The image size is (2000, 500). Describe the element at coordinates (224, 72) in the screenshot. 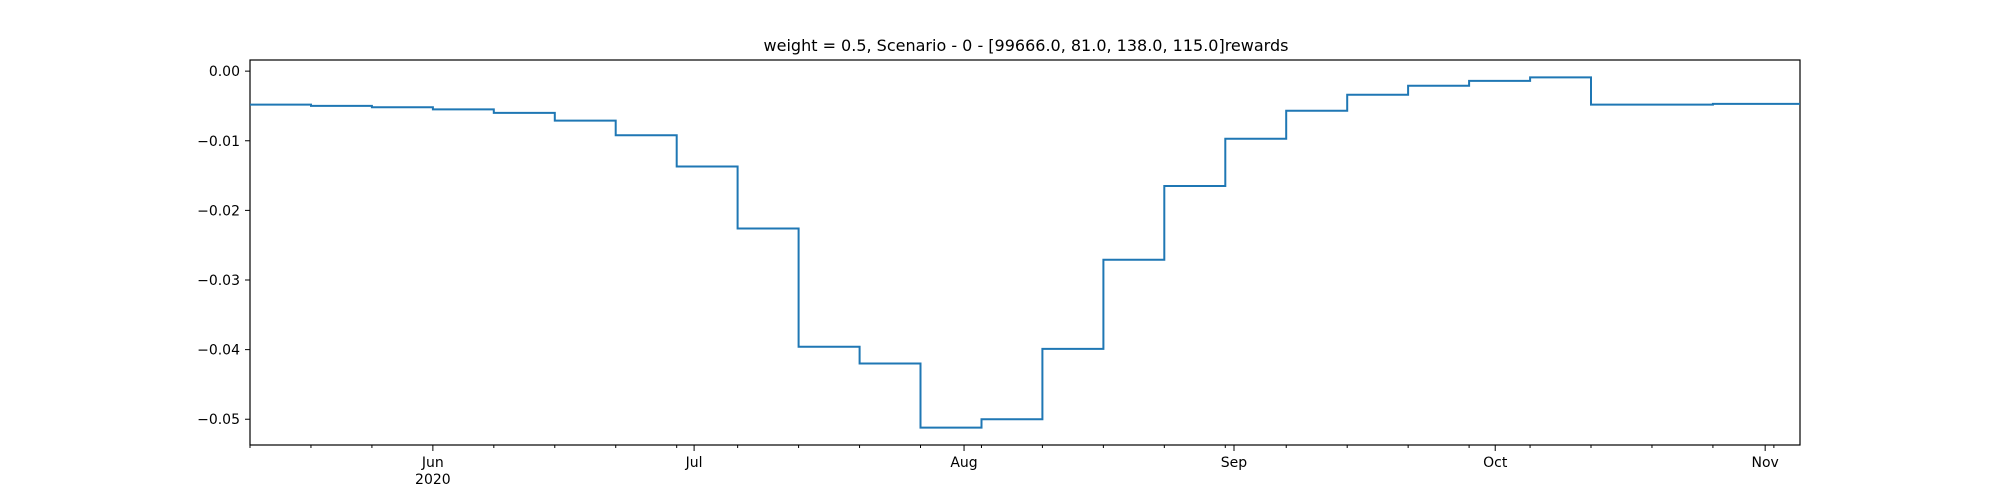

I see `y-tick-label: 0.00` at that location.